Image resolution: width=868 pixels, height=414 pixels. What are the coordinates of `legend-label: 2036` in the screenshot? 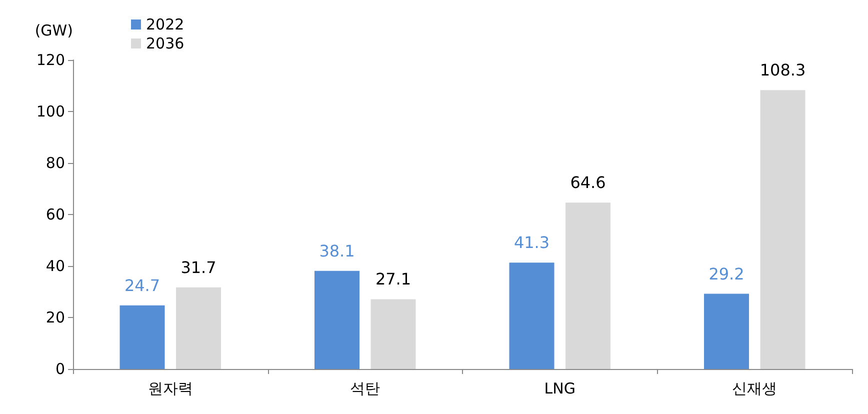 It's located at (165, 43).